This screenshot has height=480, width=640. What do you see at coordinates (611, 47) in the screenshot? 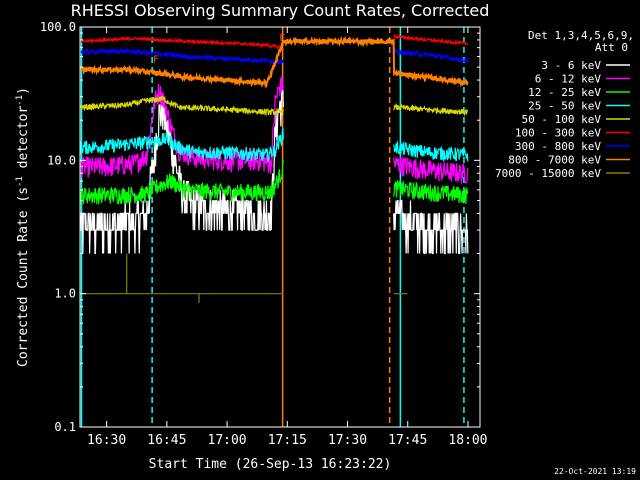
I see `legend-title-line2: Att 0` at bounding box center [611, 47].